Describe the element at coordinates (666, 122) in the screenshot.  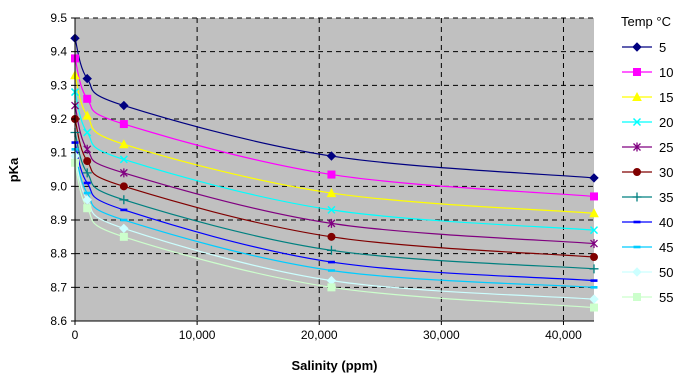
I see `legend-label-20: 20` at that location.